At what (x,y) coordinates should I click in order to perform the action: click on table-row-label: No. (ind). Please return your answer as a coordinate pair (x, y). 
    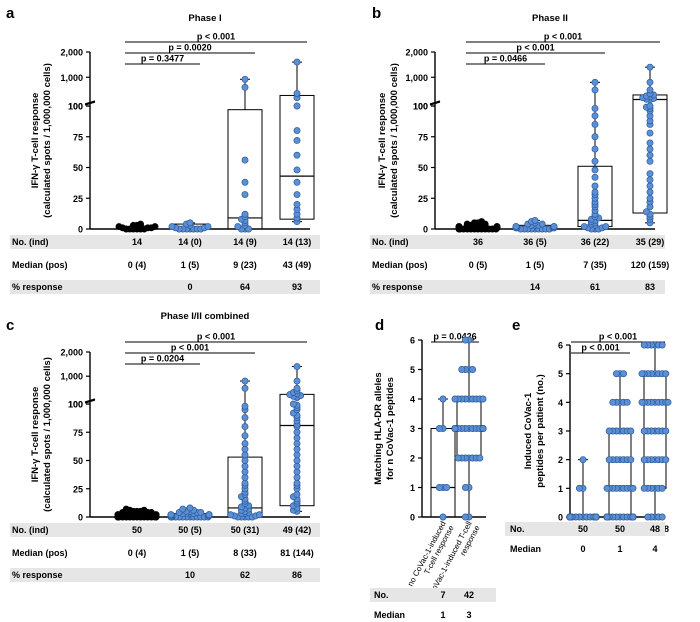
    Looking at the image, I should click on (30, 530).